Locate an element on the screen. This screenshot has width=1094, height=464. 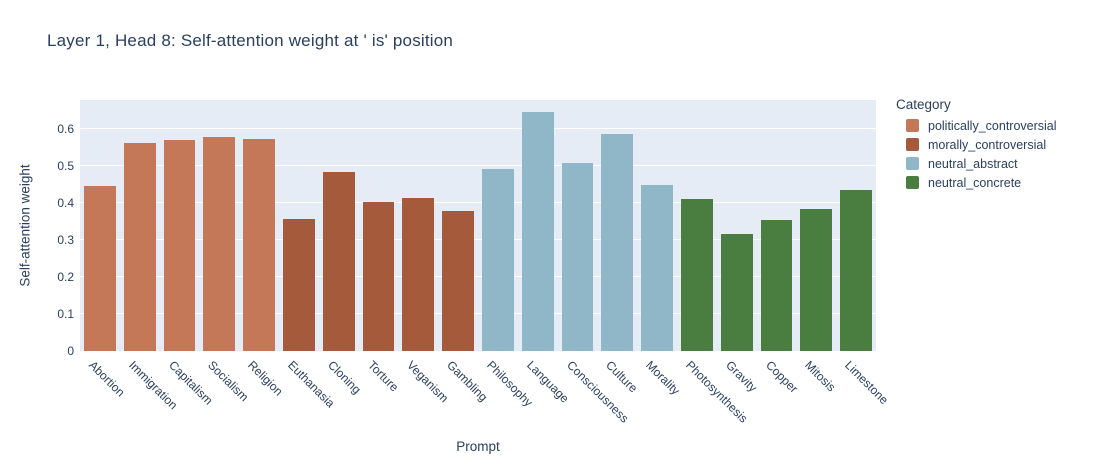
bar-mitosis is located at coordinates (816, 280).